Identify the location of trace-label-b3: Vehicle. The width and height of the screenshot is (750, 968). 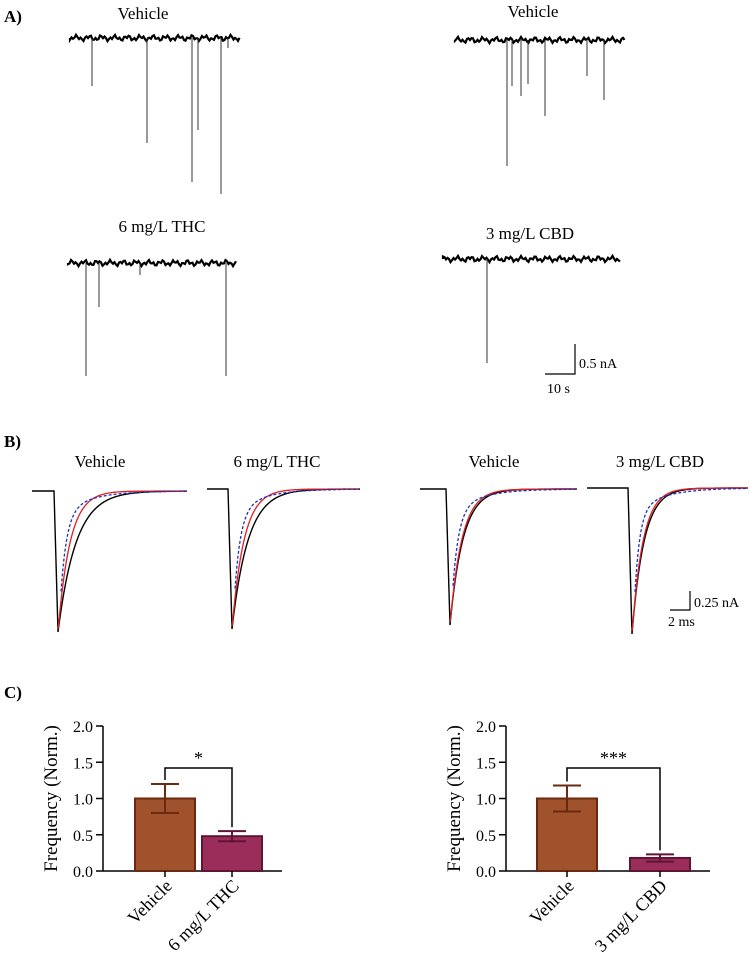
(494, 461).